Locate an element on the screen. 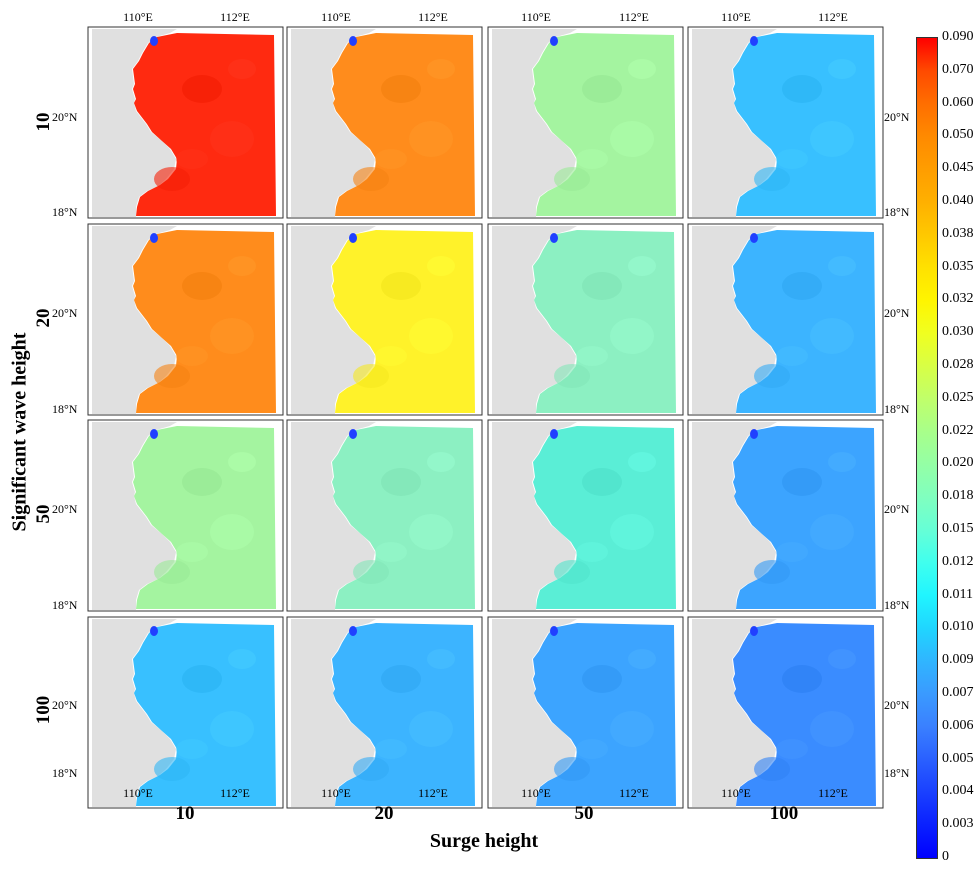 The image size is (980, 878). top-tick-112e-col2: 112°E is located at coordinates (433, 17).